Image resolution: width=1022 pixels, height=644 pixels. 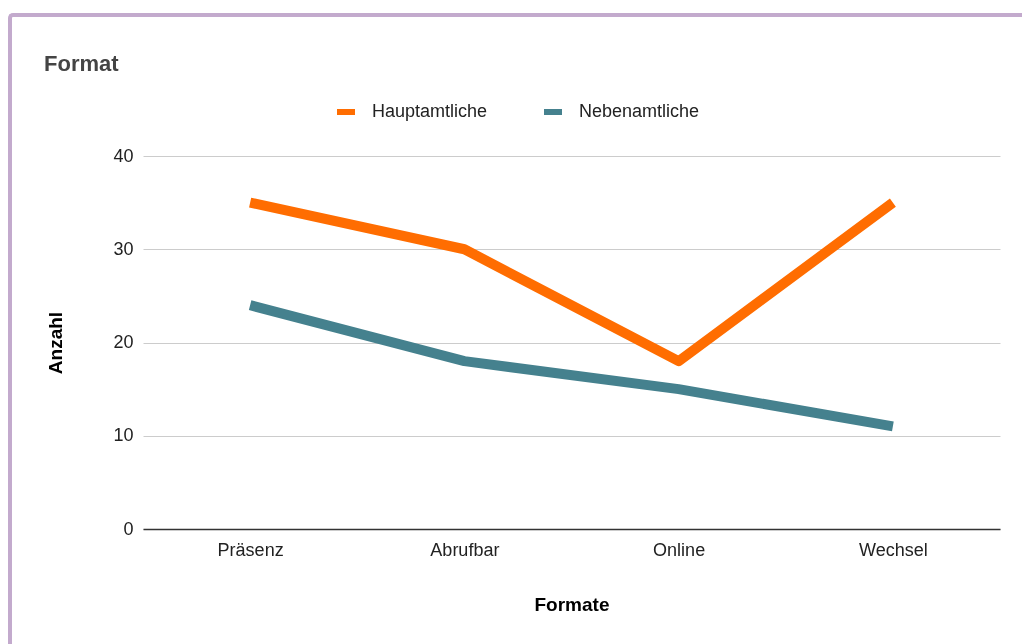 What do you see at coordinates (430, 111) in the screenshot?
I see `legend-label: Hauptamtliche` at bounding box center [430, 111].